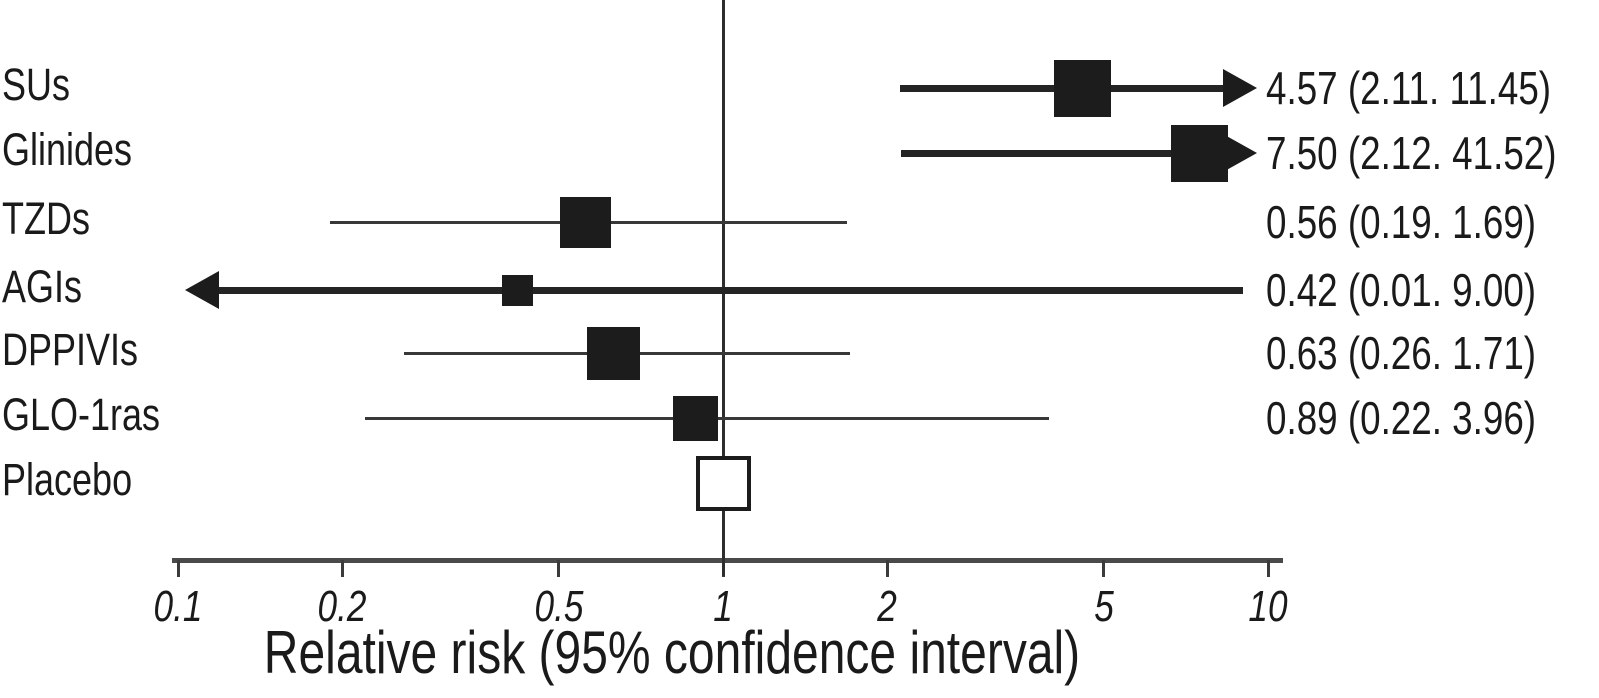 The width and height of the screenshot is (1599, 698). I want to click on estimate-marker-tzds, so click(586, 222).